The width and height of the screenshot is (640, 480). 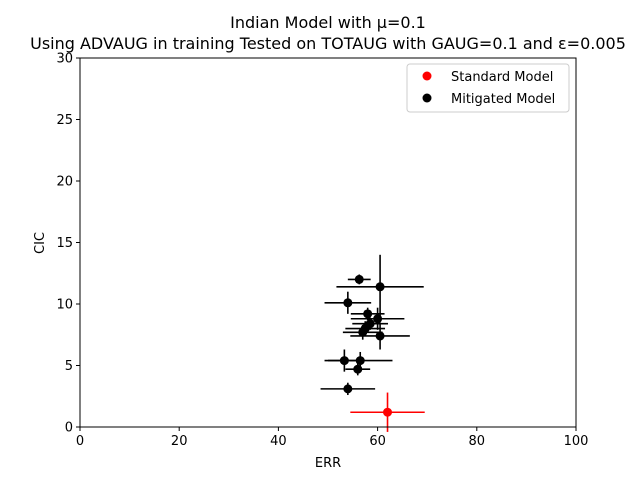 I want to click on y-tick-label: 10, so click(x=64, y=305).